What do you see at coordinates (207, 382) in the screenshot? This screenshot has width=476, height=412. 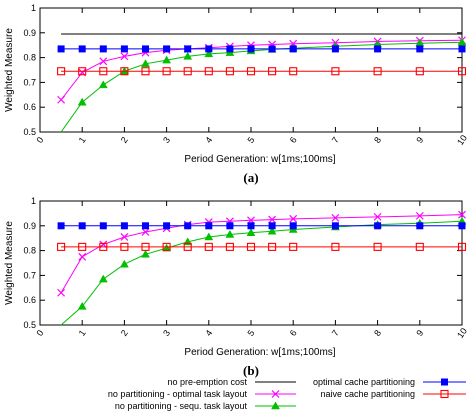 I see `legend-label: no pre-emption cost` at bounding box center [207, 382].